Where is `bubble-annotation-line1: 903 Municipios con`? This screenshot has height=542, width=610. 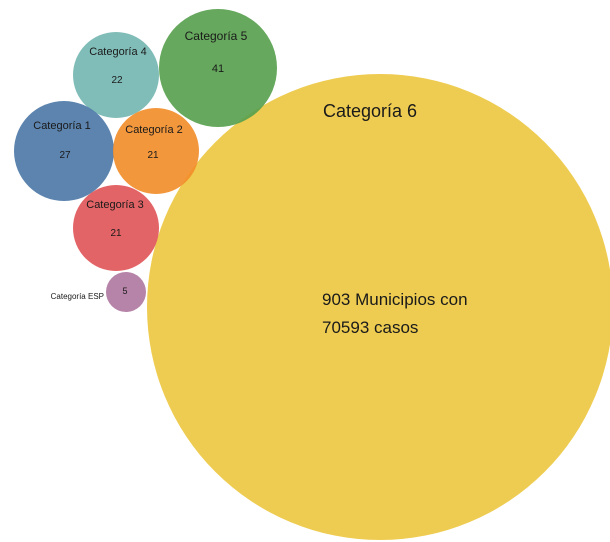
bubble-annotation-line1: 903 Municipios con is located at coordinates (395, 299).